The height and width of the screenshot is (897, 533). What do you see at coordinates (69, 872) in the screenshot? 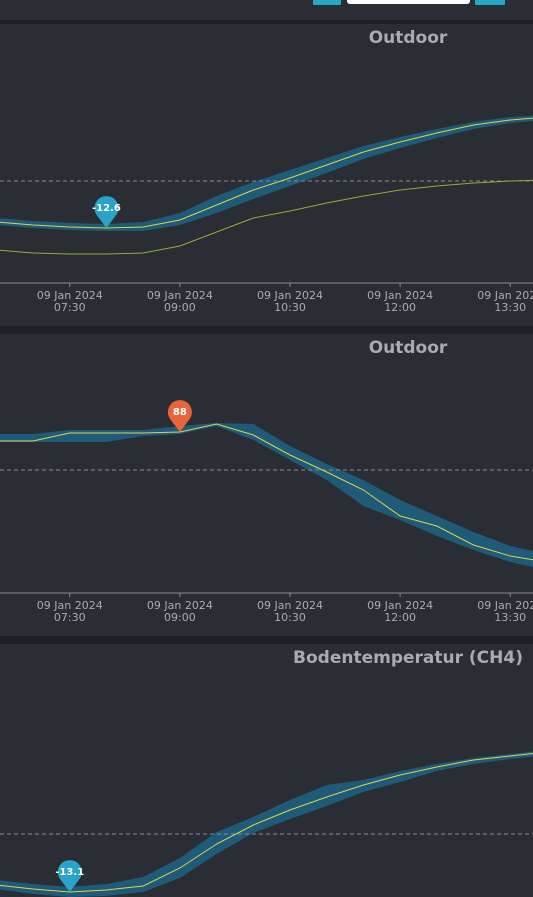
I see `marker-label: -13.1` at bounding box center [69, 872].